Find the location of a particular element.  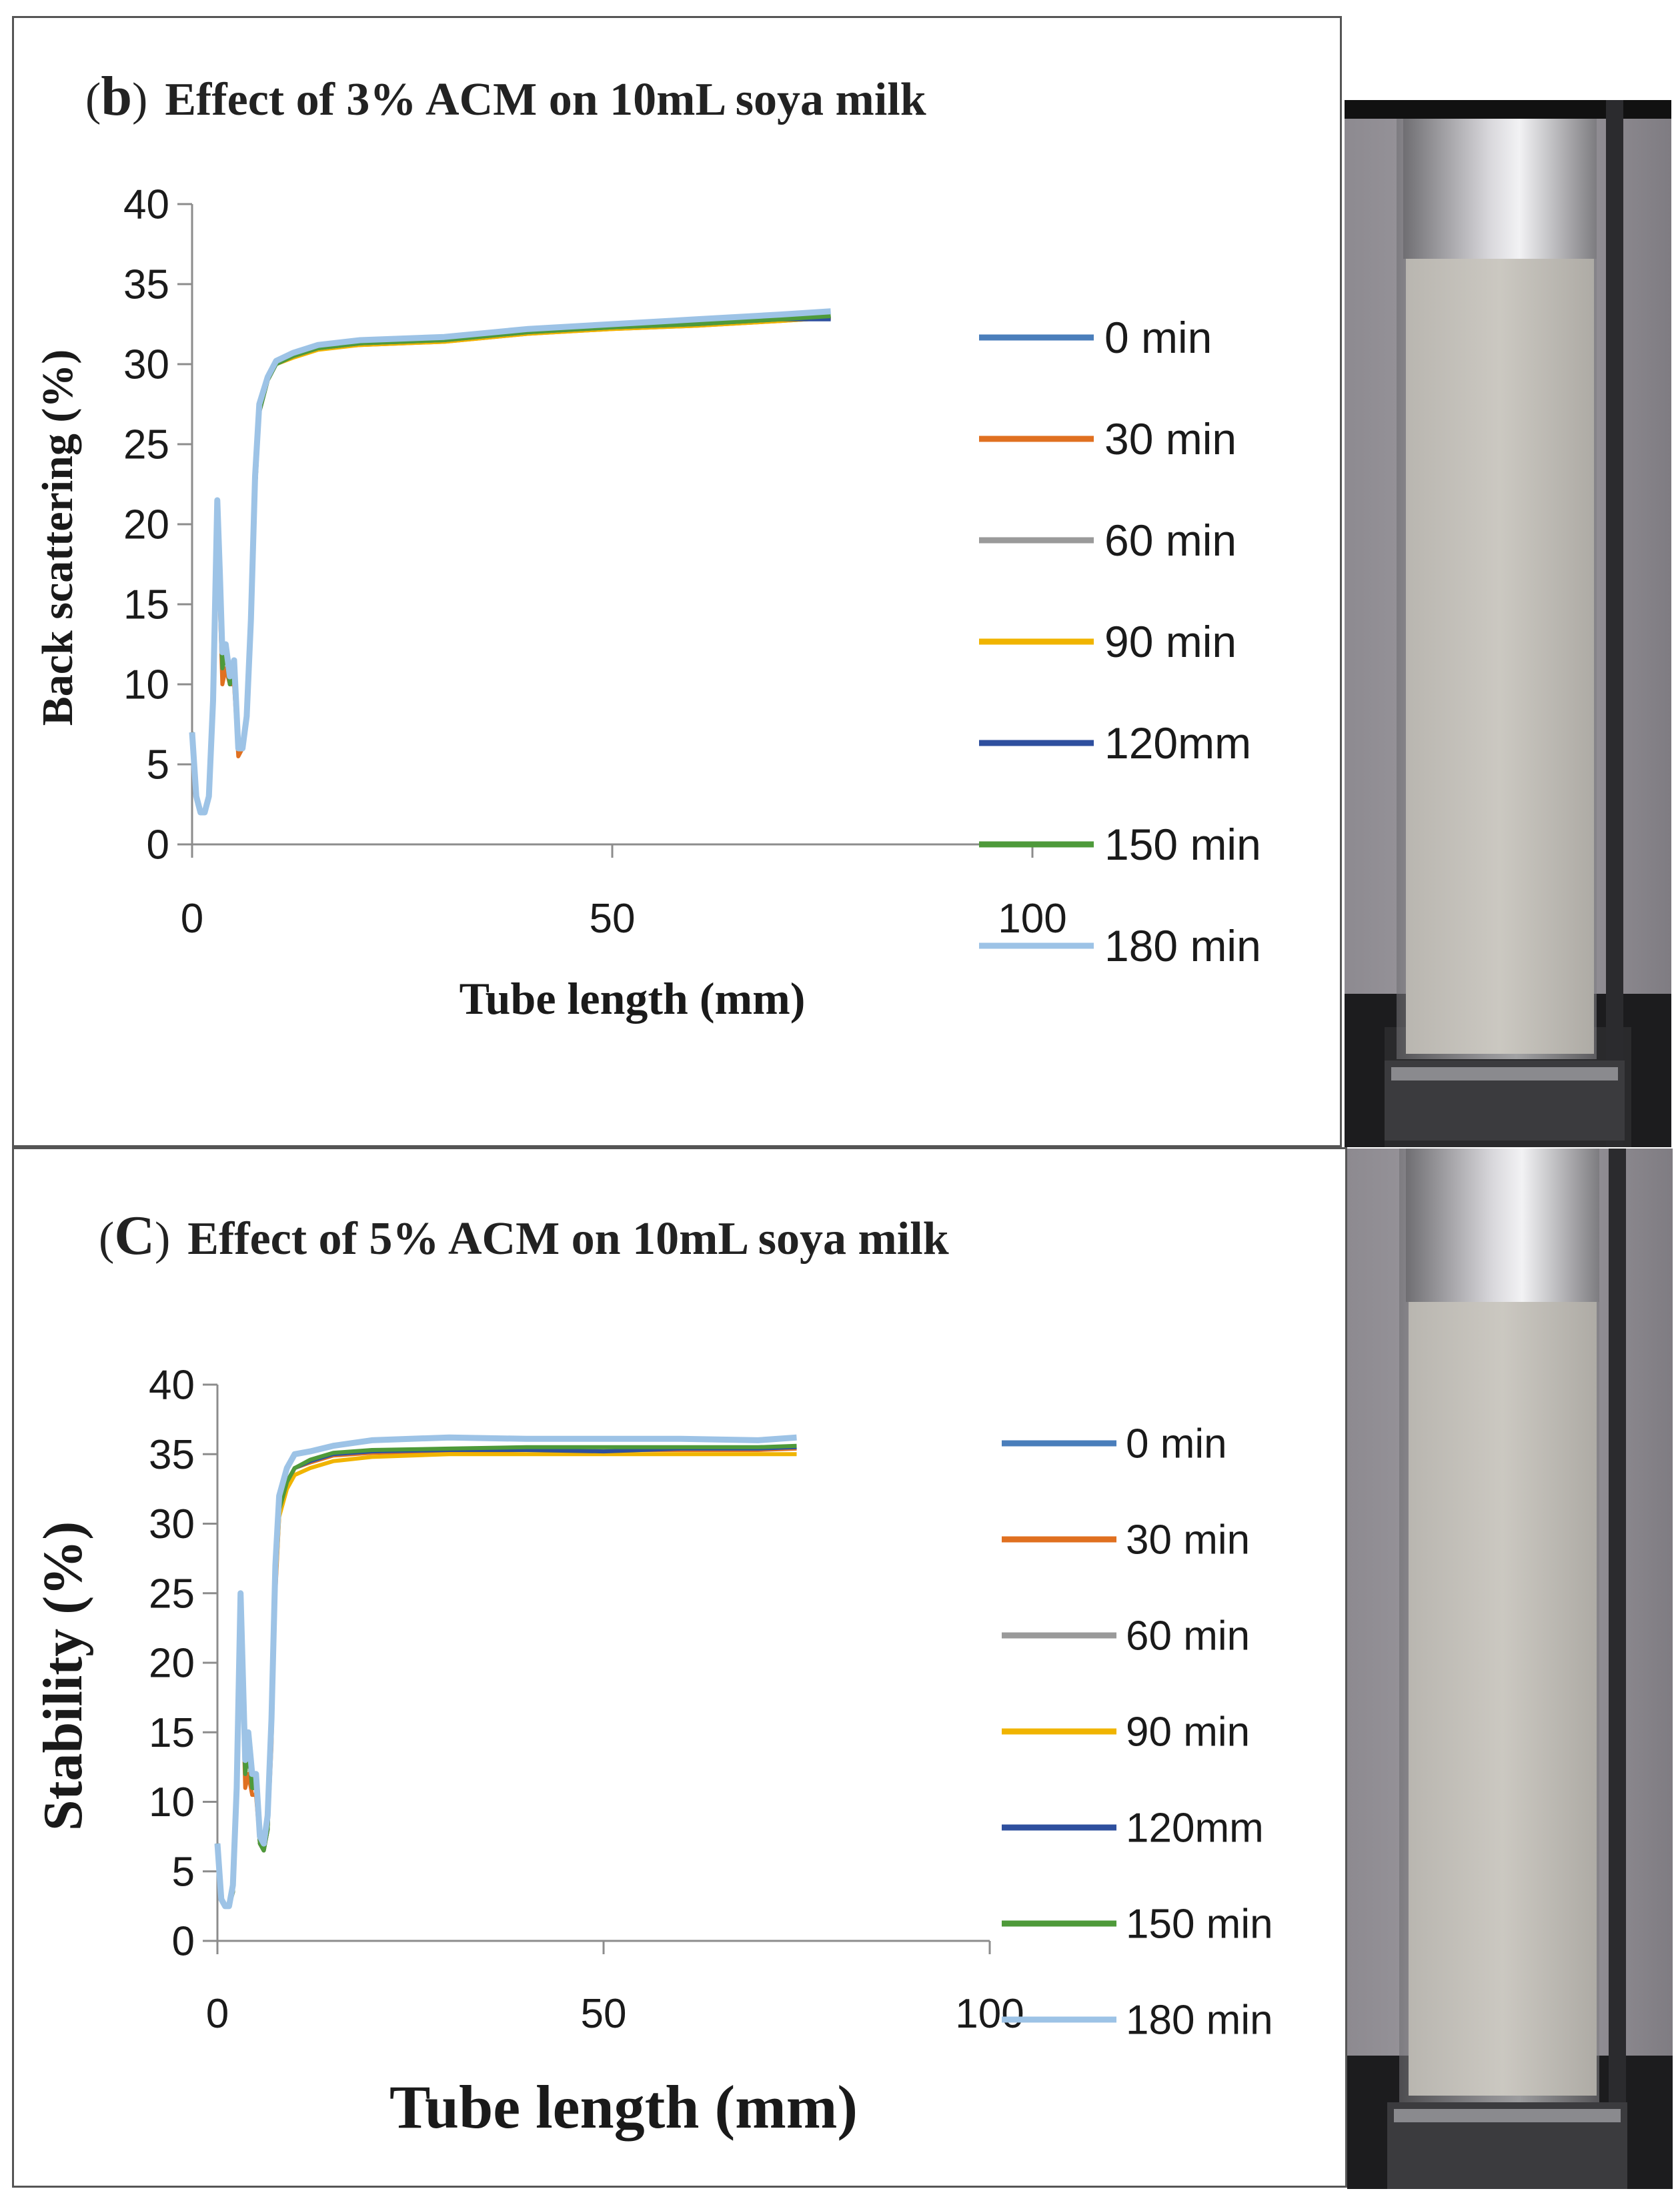

series-line-120mm is located at coordinates (506, 1676).